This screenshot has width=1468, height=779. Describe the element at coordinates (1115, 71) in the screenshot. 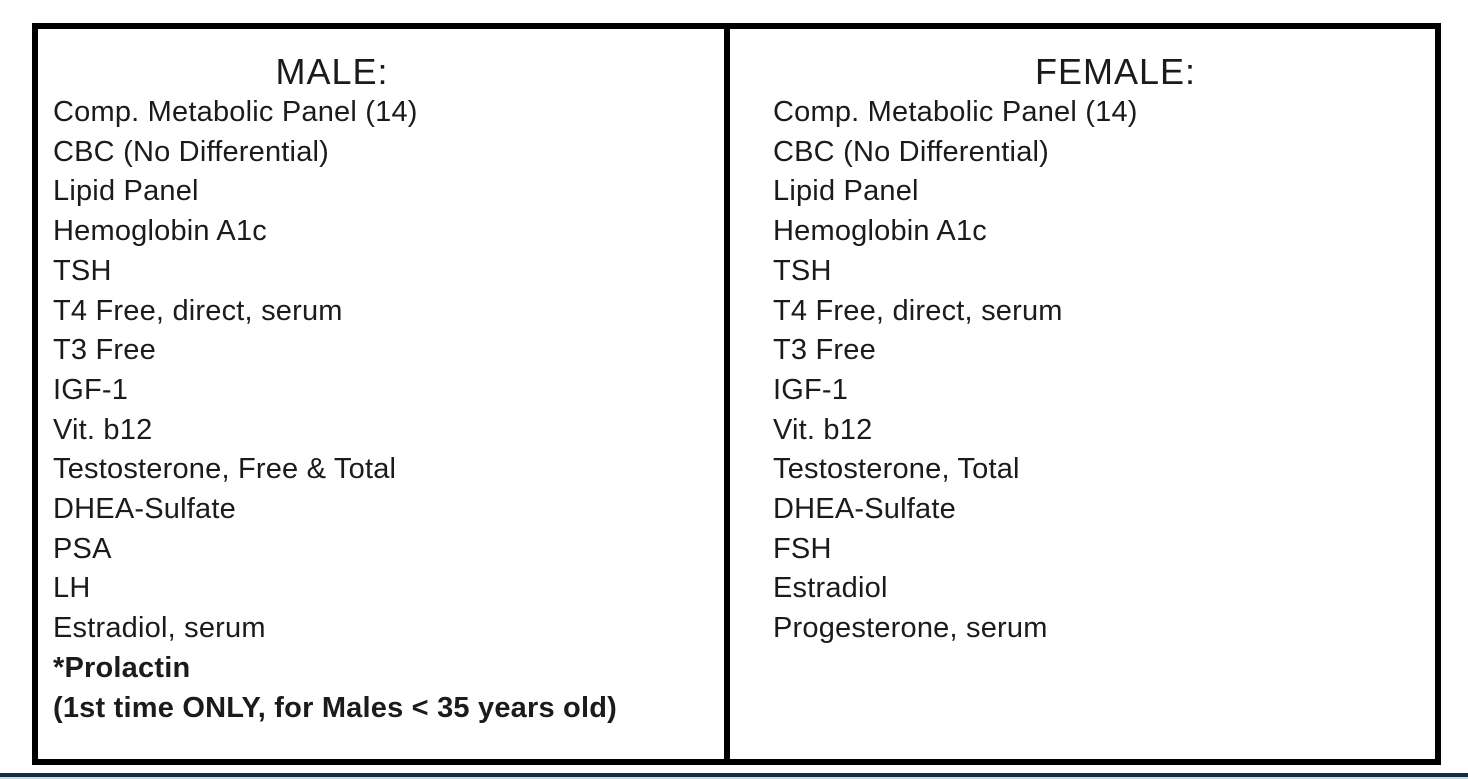

I see `female-column-header: FEMALE:` at that location.